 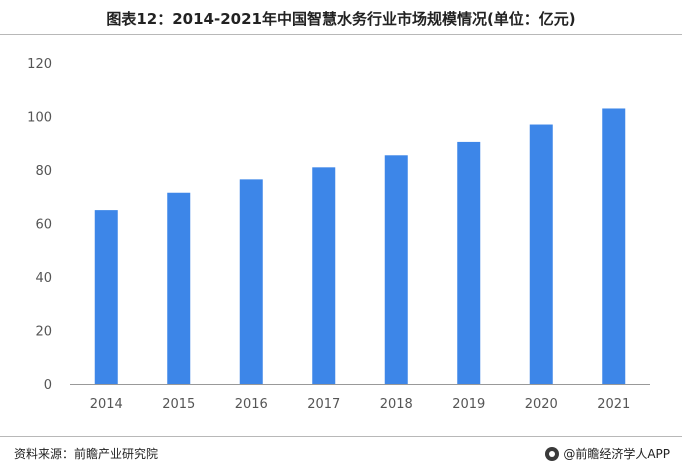 What do you see at coordinates (396, 404) in the screenshot?
I see `x-tick-label: 2018` at bounding box center [396, 404].